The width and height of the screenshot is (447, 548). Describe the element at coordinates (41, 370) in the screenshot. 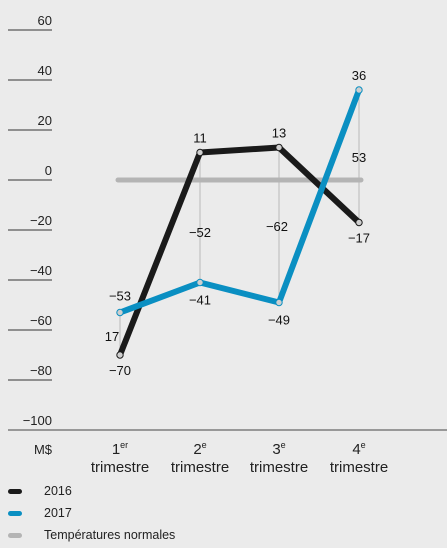

I see `y-tick-label: −80` at that location.